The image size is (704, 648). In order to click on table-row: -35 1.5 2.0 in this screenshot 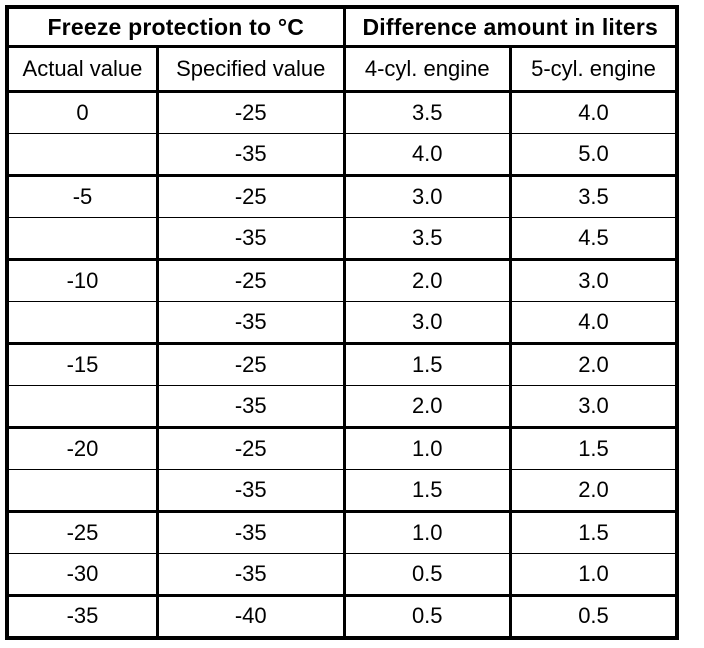, I will do `click(342, 490)`.